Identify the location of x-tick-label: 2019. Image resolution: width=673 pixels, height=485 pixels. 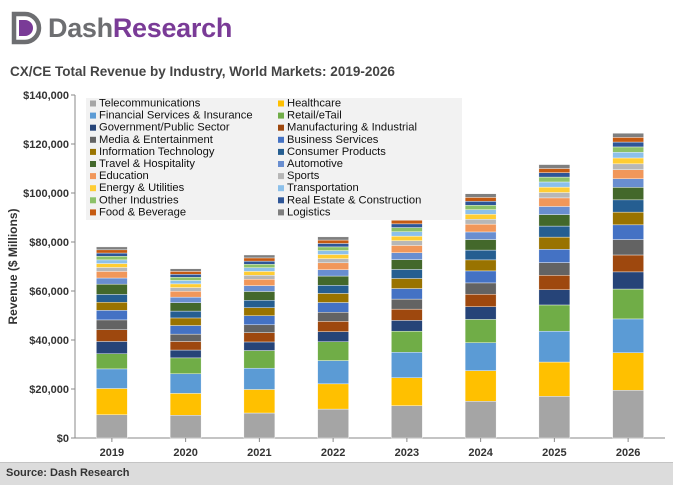
(112, 453).